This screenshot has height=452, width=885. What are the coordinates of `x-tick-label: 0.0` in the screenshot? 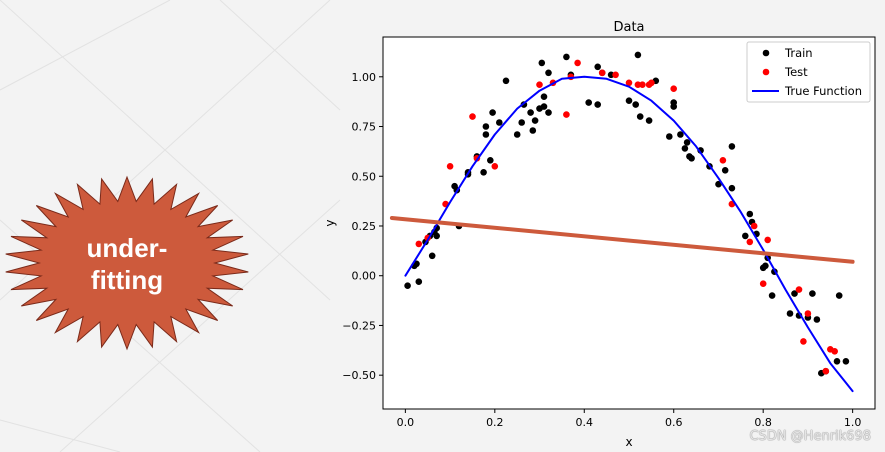 It's located at (406, 422).